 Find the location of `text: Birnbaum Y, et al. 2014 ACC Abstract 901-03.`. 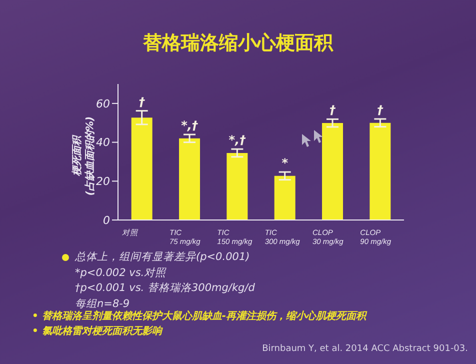

text: Birnbaum Y, et al. 2014 ACC Abstract 901-03. is located at coordinates (365, 349).